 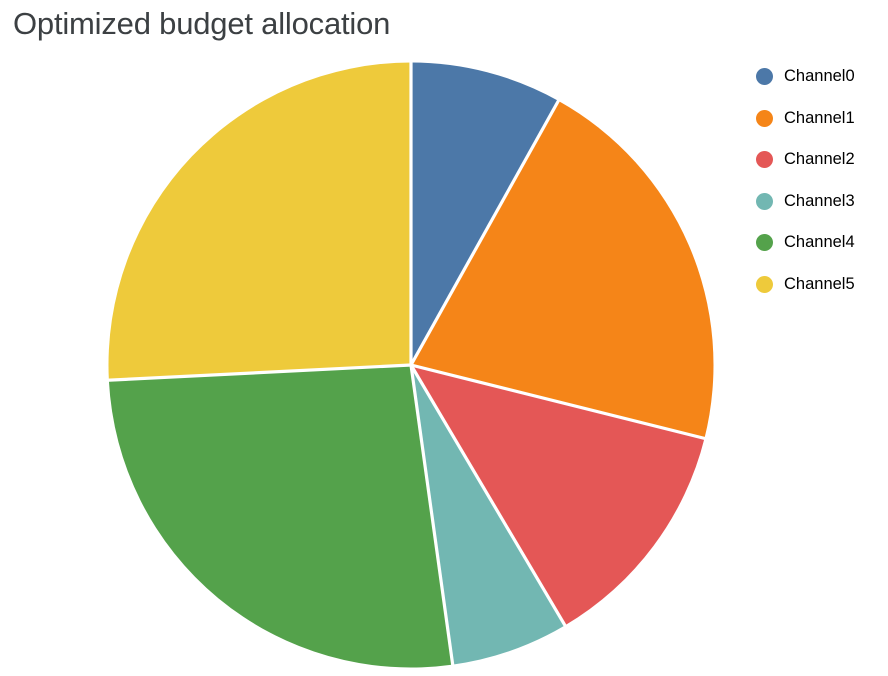 I want to click on legend-item-channel4: Channel4, so click(x=805, y=242).